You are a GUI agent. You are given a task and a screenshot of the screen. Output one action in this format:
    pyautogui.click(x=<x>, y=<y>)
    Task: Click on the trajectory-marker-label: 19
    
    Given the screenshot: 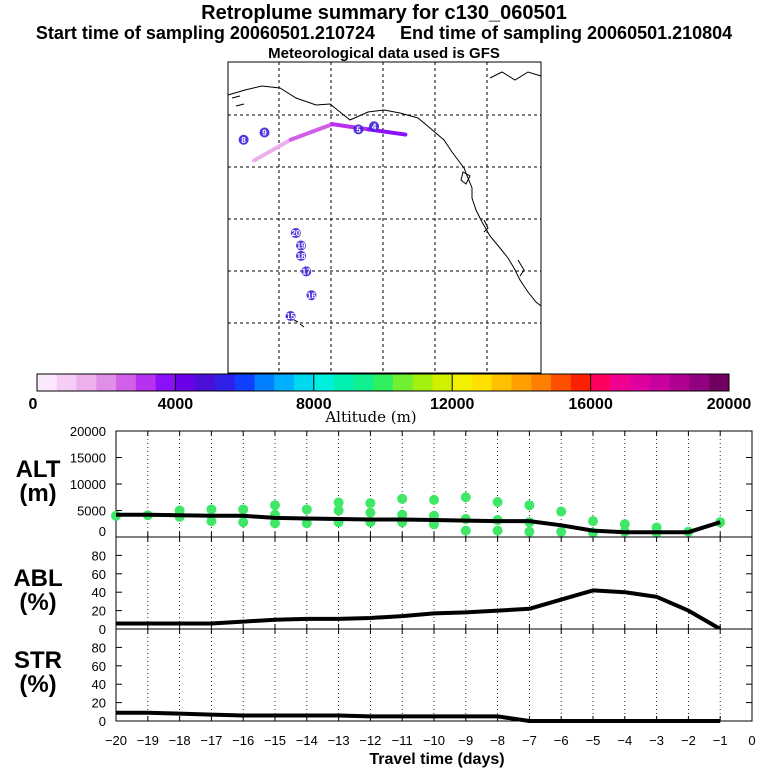 What is the action you would take?
    pyautogui.click(x=301, y=245)
    